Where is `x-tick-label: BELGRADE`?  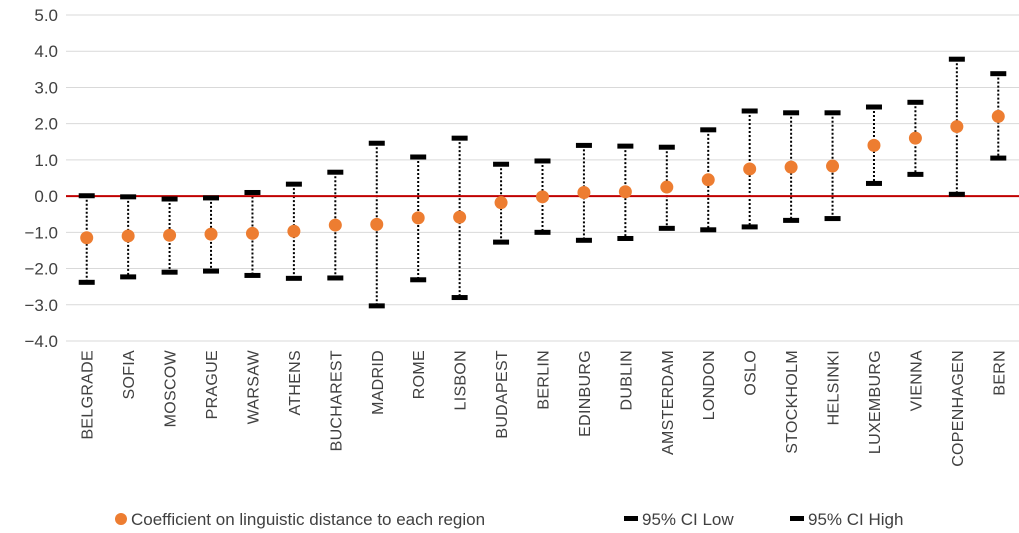 x-tick-label: BELGRADE is located at coordinates (88, 395).